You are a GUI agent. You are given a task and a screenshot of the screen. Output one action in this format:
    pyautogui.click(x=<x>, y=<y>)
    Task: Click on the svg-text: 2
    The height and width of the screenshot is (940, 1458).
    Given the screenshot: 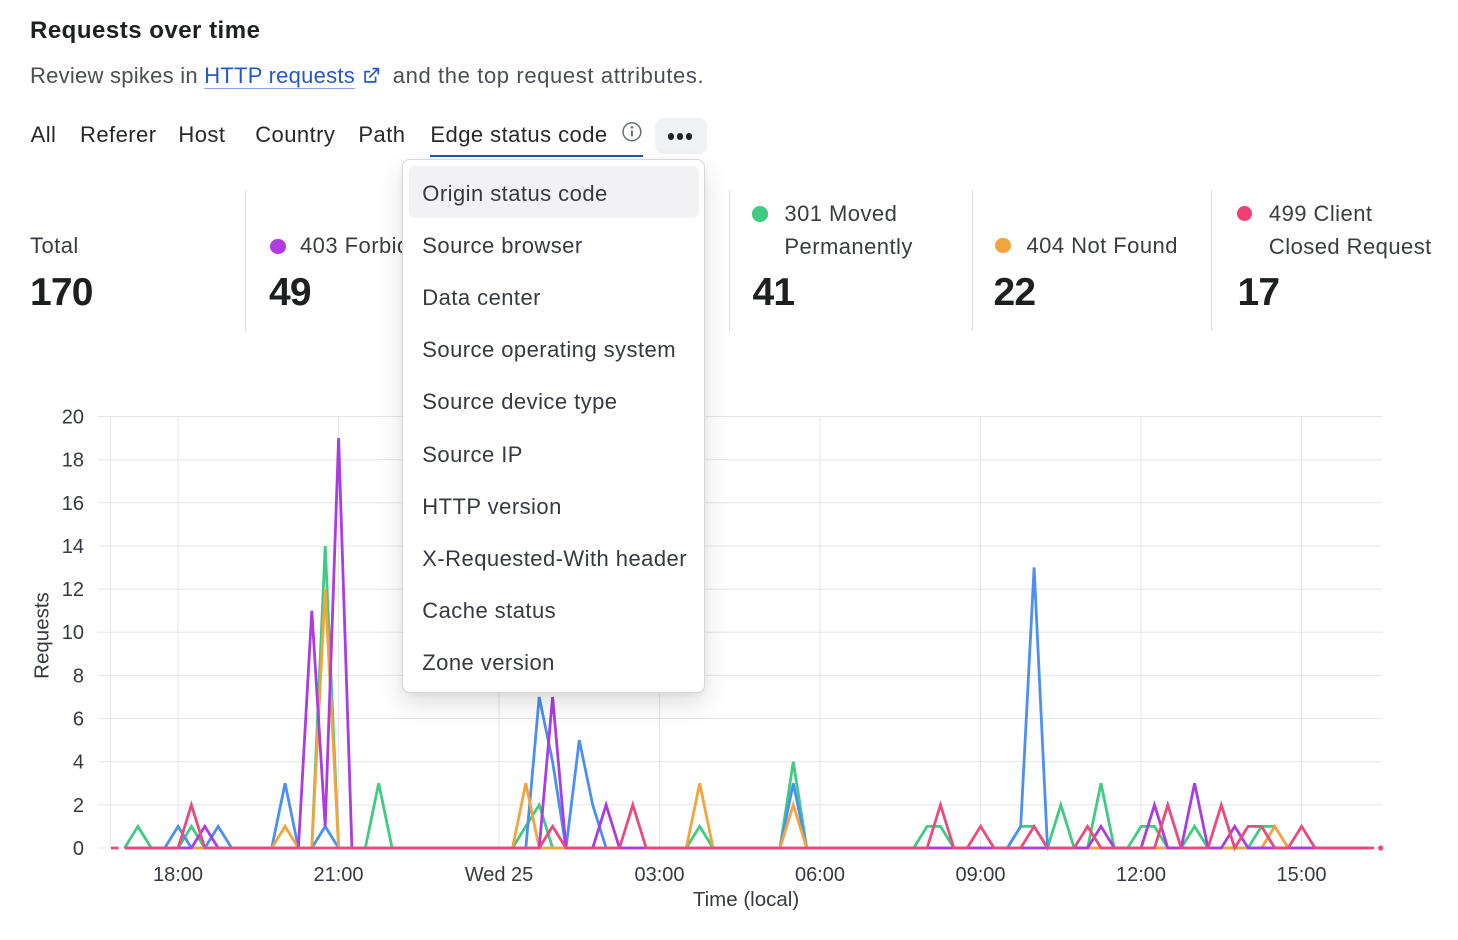 What is the action you would take?
    pyautogui.click(x=78, y=806)
    